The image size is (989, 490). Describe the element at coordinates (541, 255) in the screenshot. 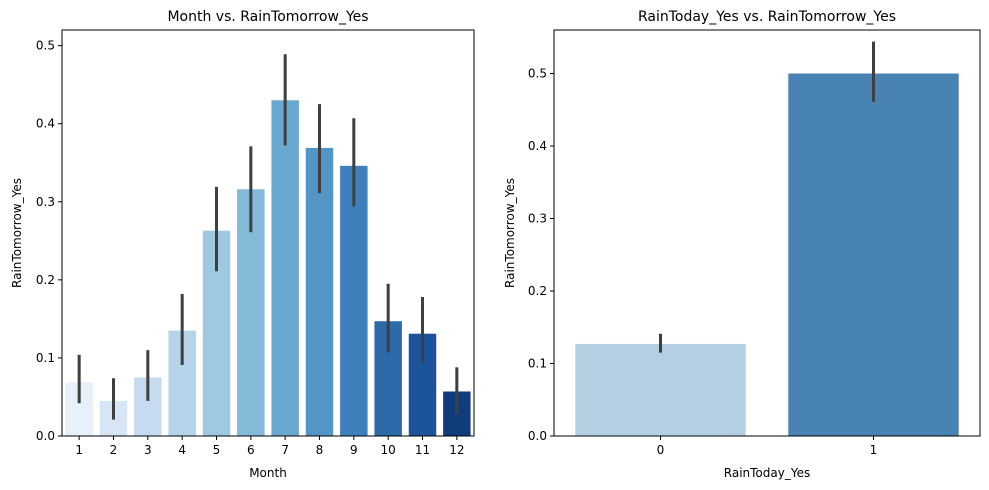

I see `chart-raintoday-y-ticks: 0.0 0.1 0.2 0.3 0.4 0.5` at that location.